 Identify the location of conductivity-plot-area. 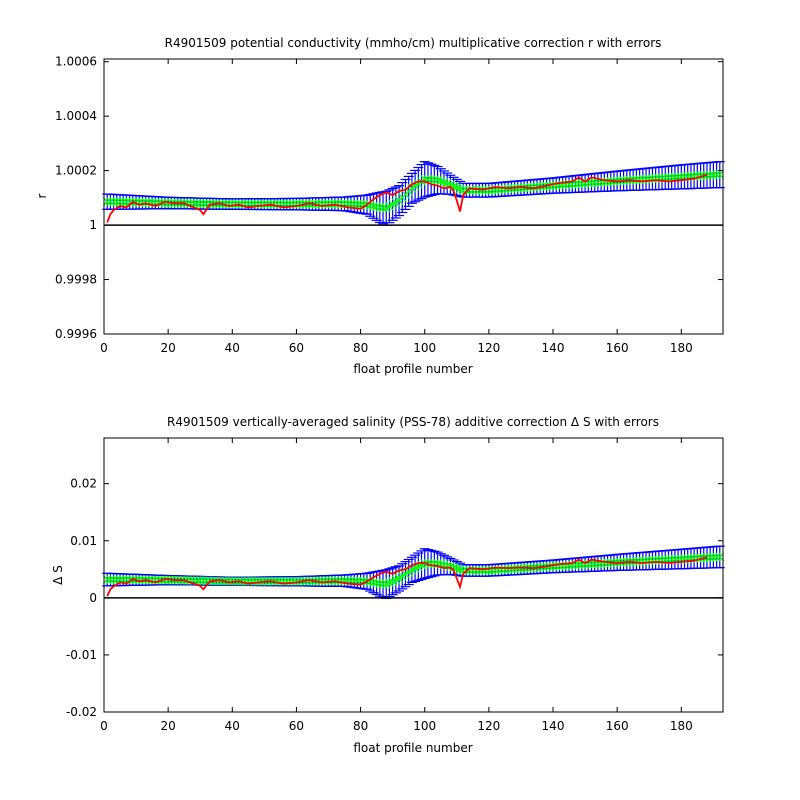
(413, 193).